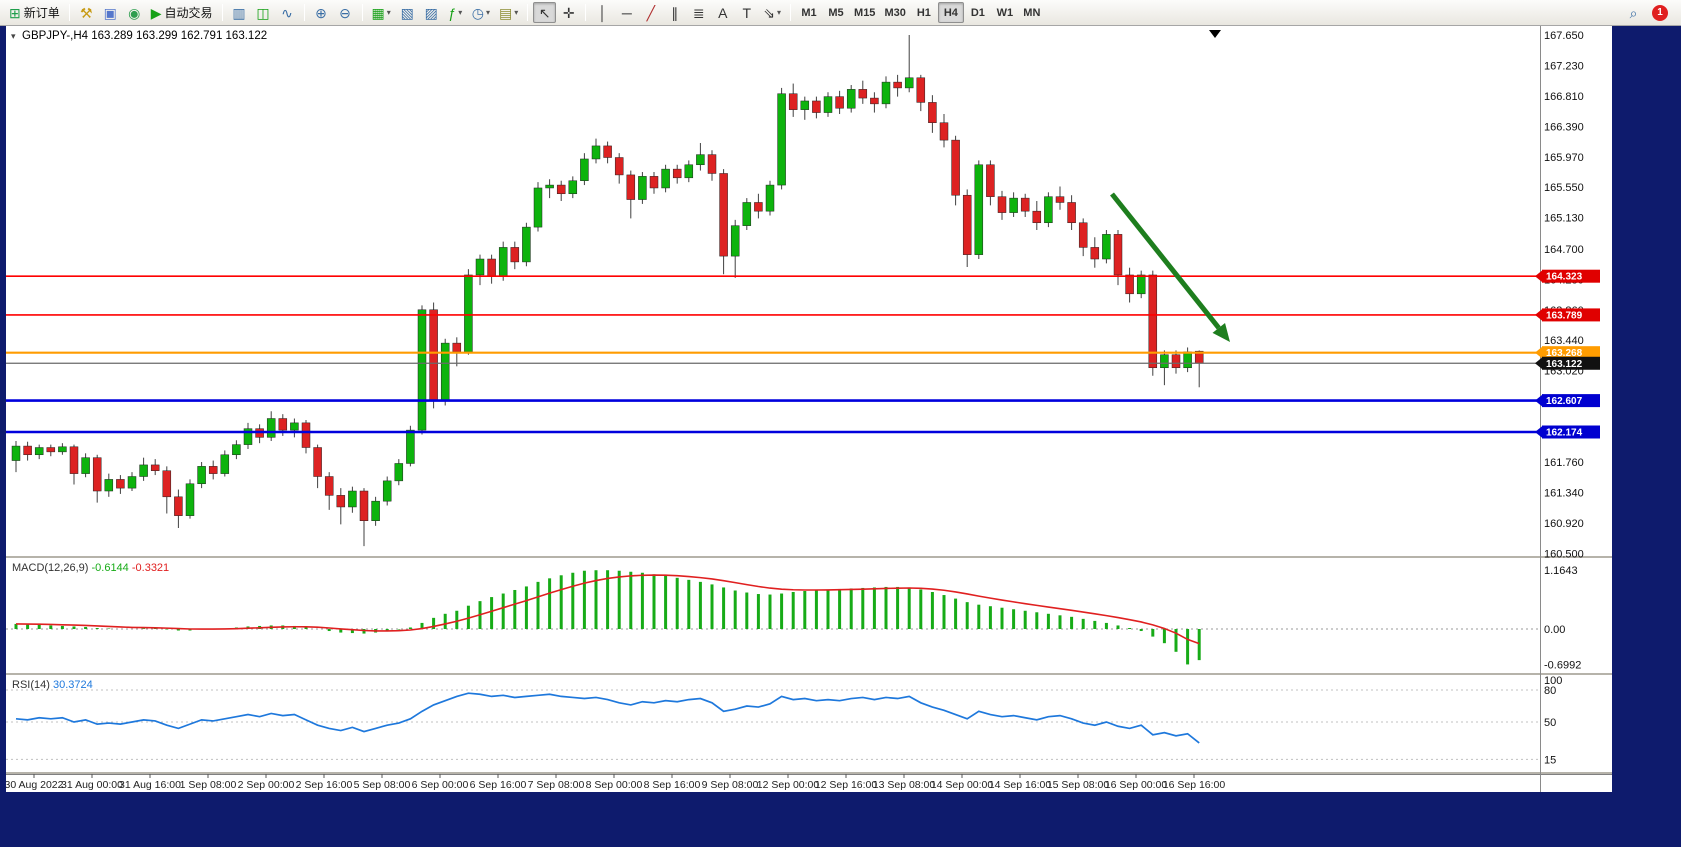 This screenshot has width=1681, height=847. I want to click on new-chart-button: ▦ ▾, so click(381, 12).